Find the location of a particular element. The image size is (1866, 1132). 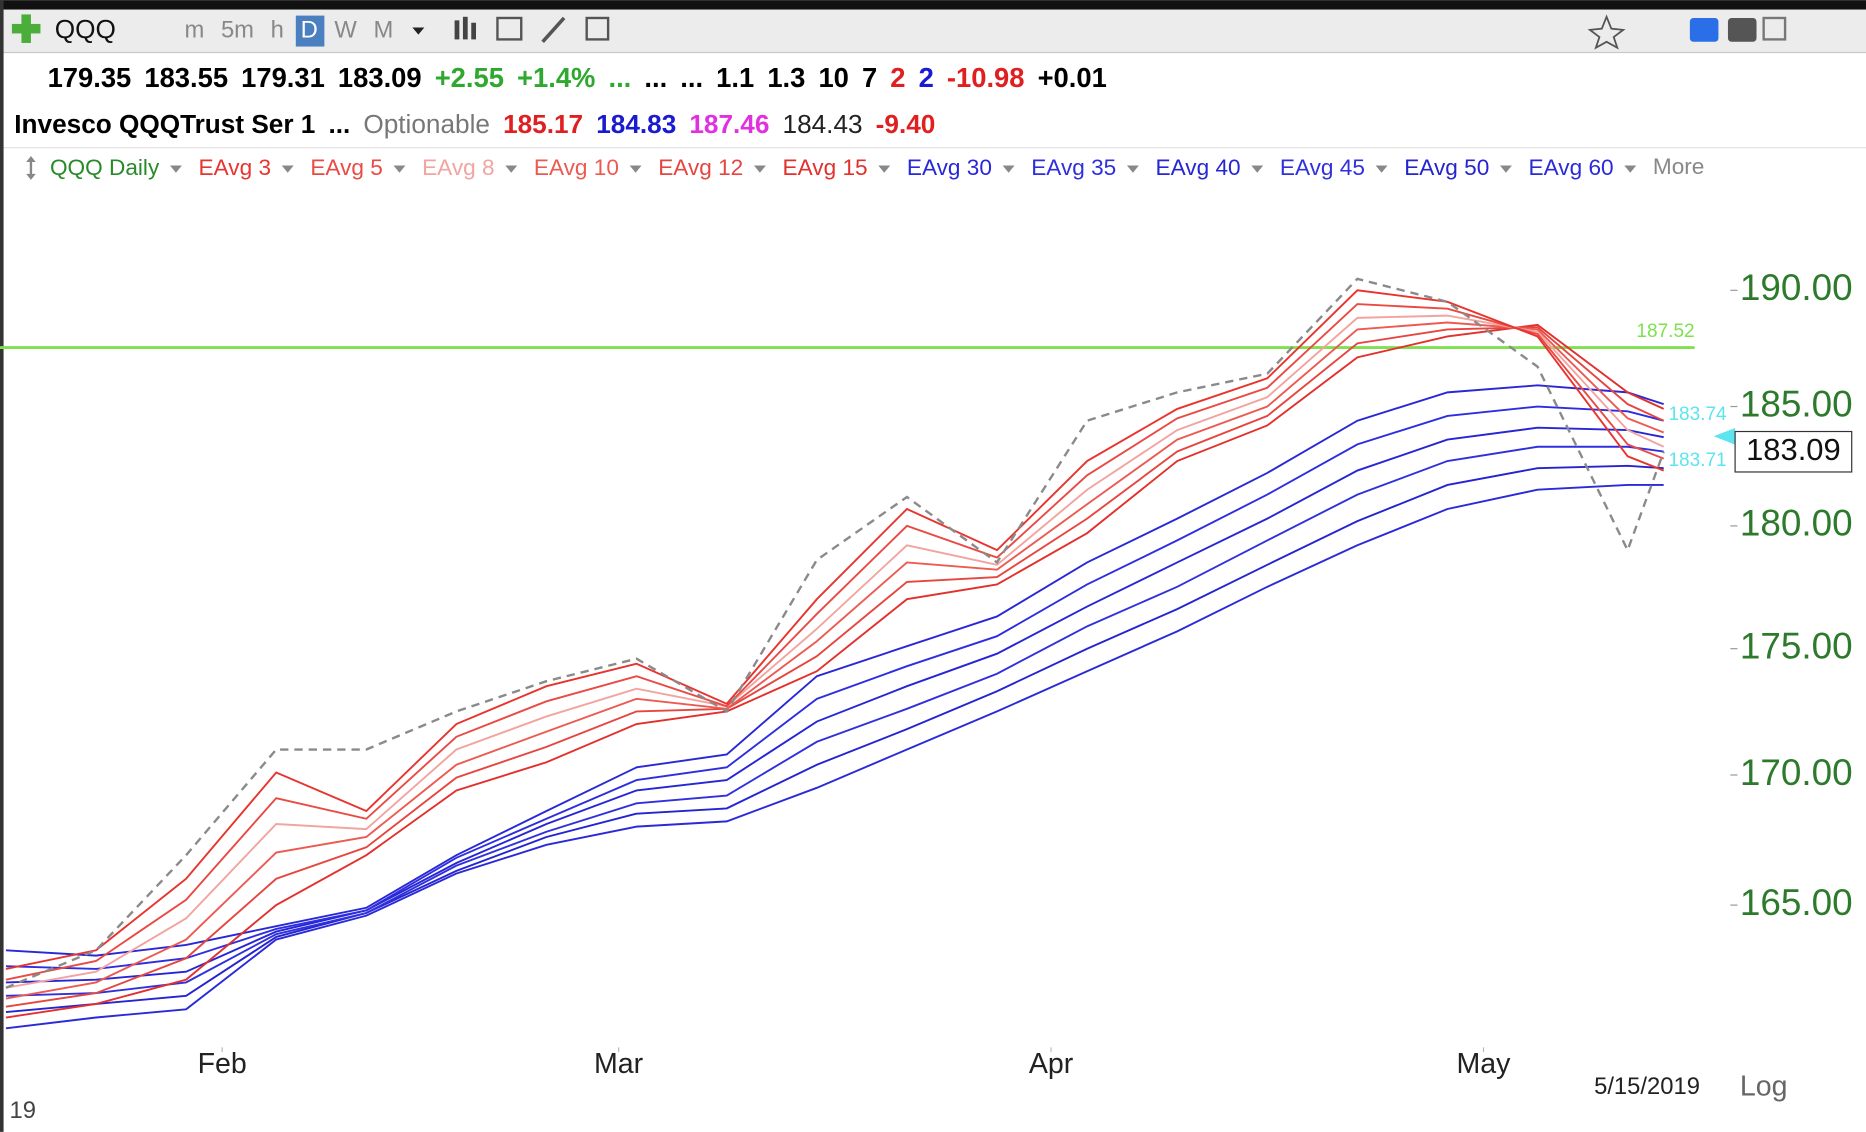

legend-entry: QQQ Daily is located at coordinates (105, 167).